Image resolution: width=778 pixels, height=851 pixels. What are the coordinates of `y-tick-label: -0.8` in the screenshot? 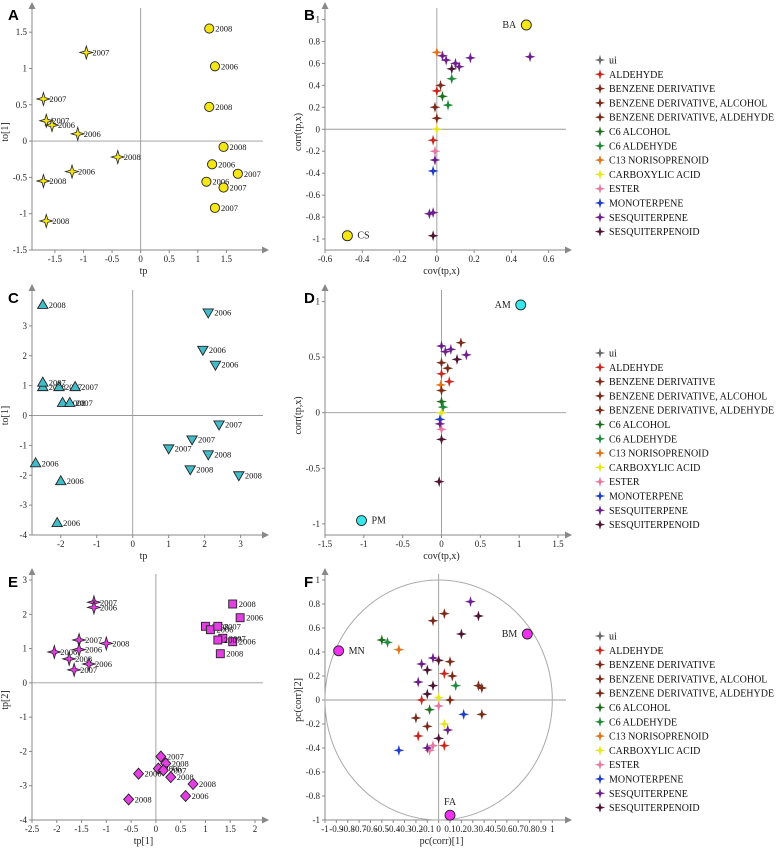 It's located at (313, 796).